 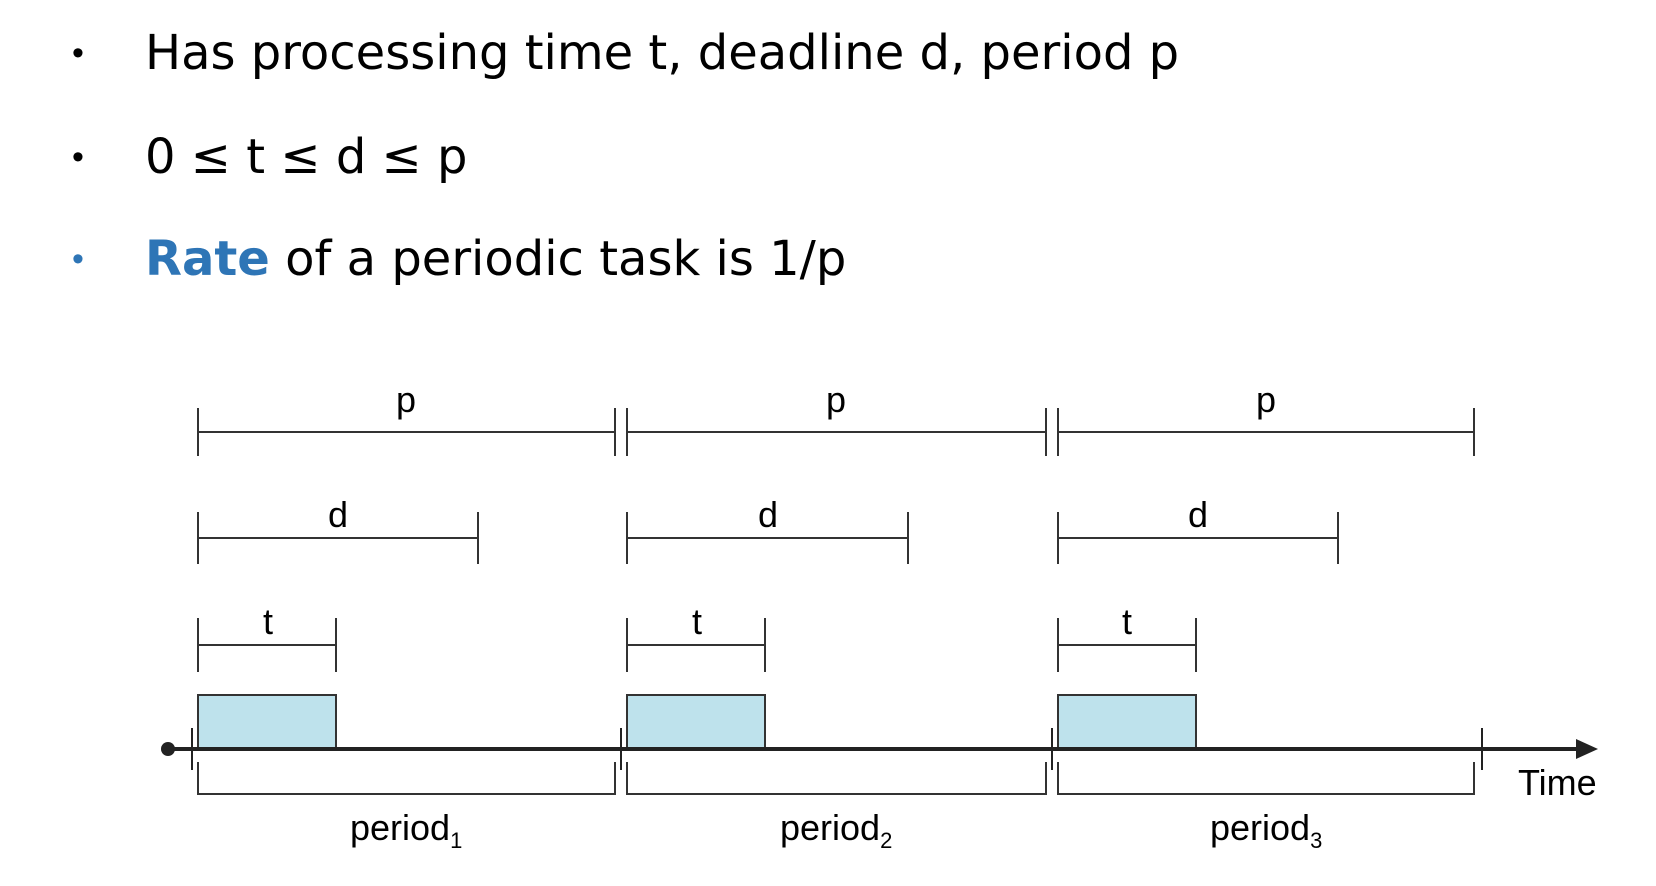 I want to click on time-axis, so click(x=874, y=749).